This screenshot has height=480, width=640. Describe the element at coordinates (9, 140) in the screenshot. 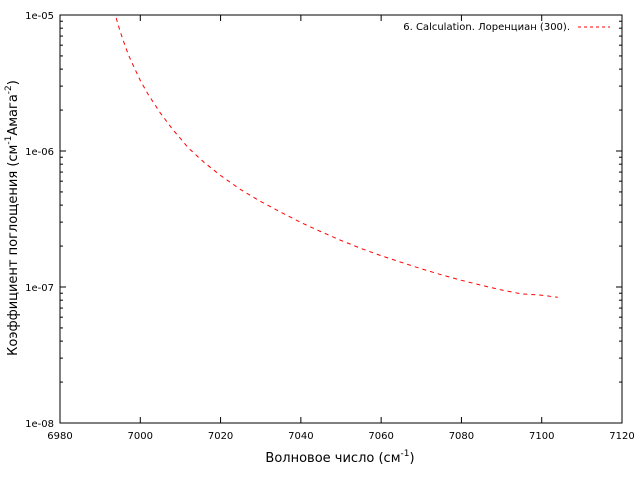

I see `y-axis-title-sup1: -1` at that location.